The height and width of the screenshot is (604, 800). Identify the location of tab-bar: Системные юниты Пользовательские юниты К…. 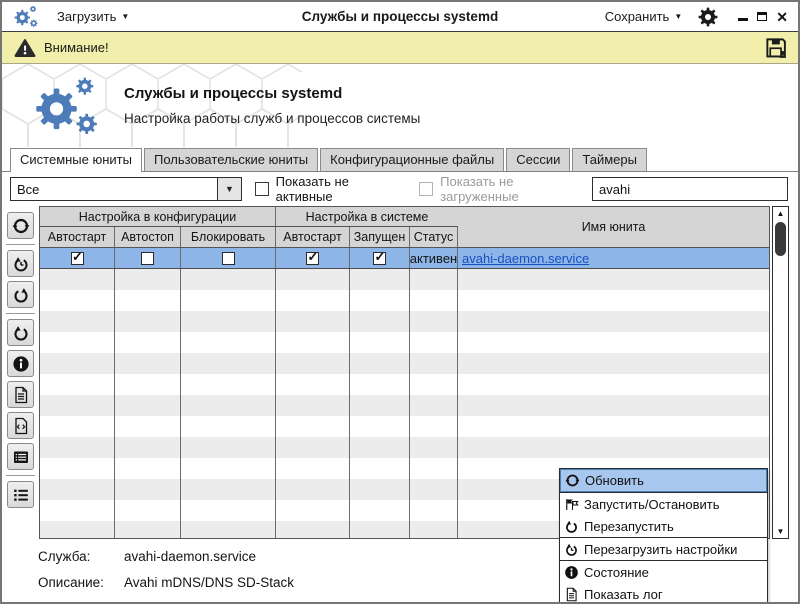
(400, 159).